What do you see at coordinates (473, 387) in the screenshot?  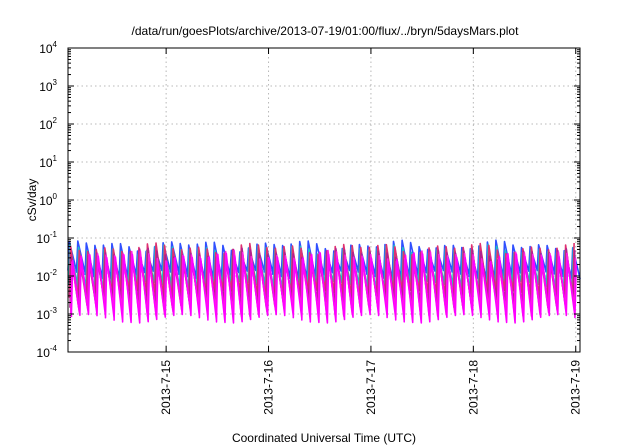 I see `x-tick-label: 2013-7-18` at bounding box center [473, 387].